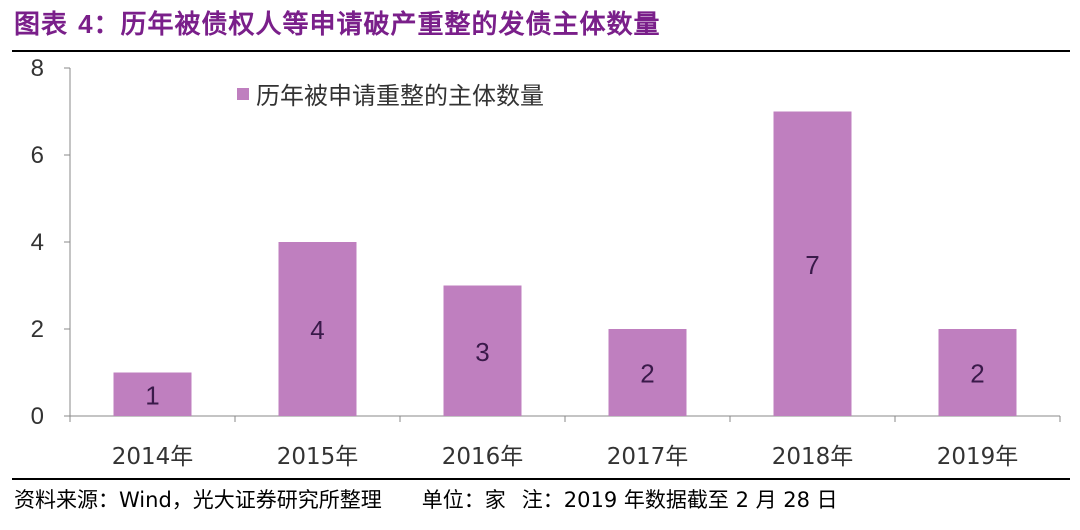 Image resolution: width=1080 pixels, height=530 pixels. What do you see at coordinates (37, 416) in the screenshot?
I see `y-tick-label: 0` at bounding box center [37, 416].